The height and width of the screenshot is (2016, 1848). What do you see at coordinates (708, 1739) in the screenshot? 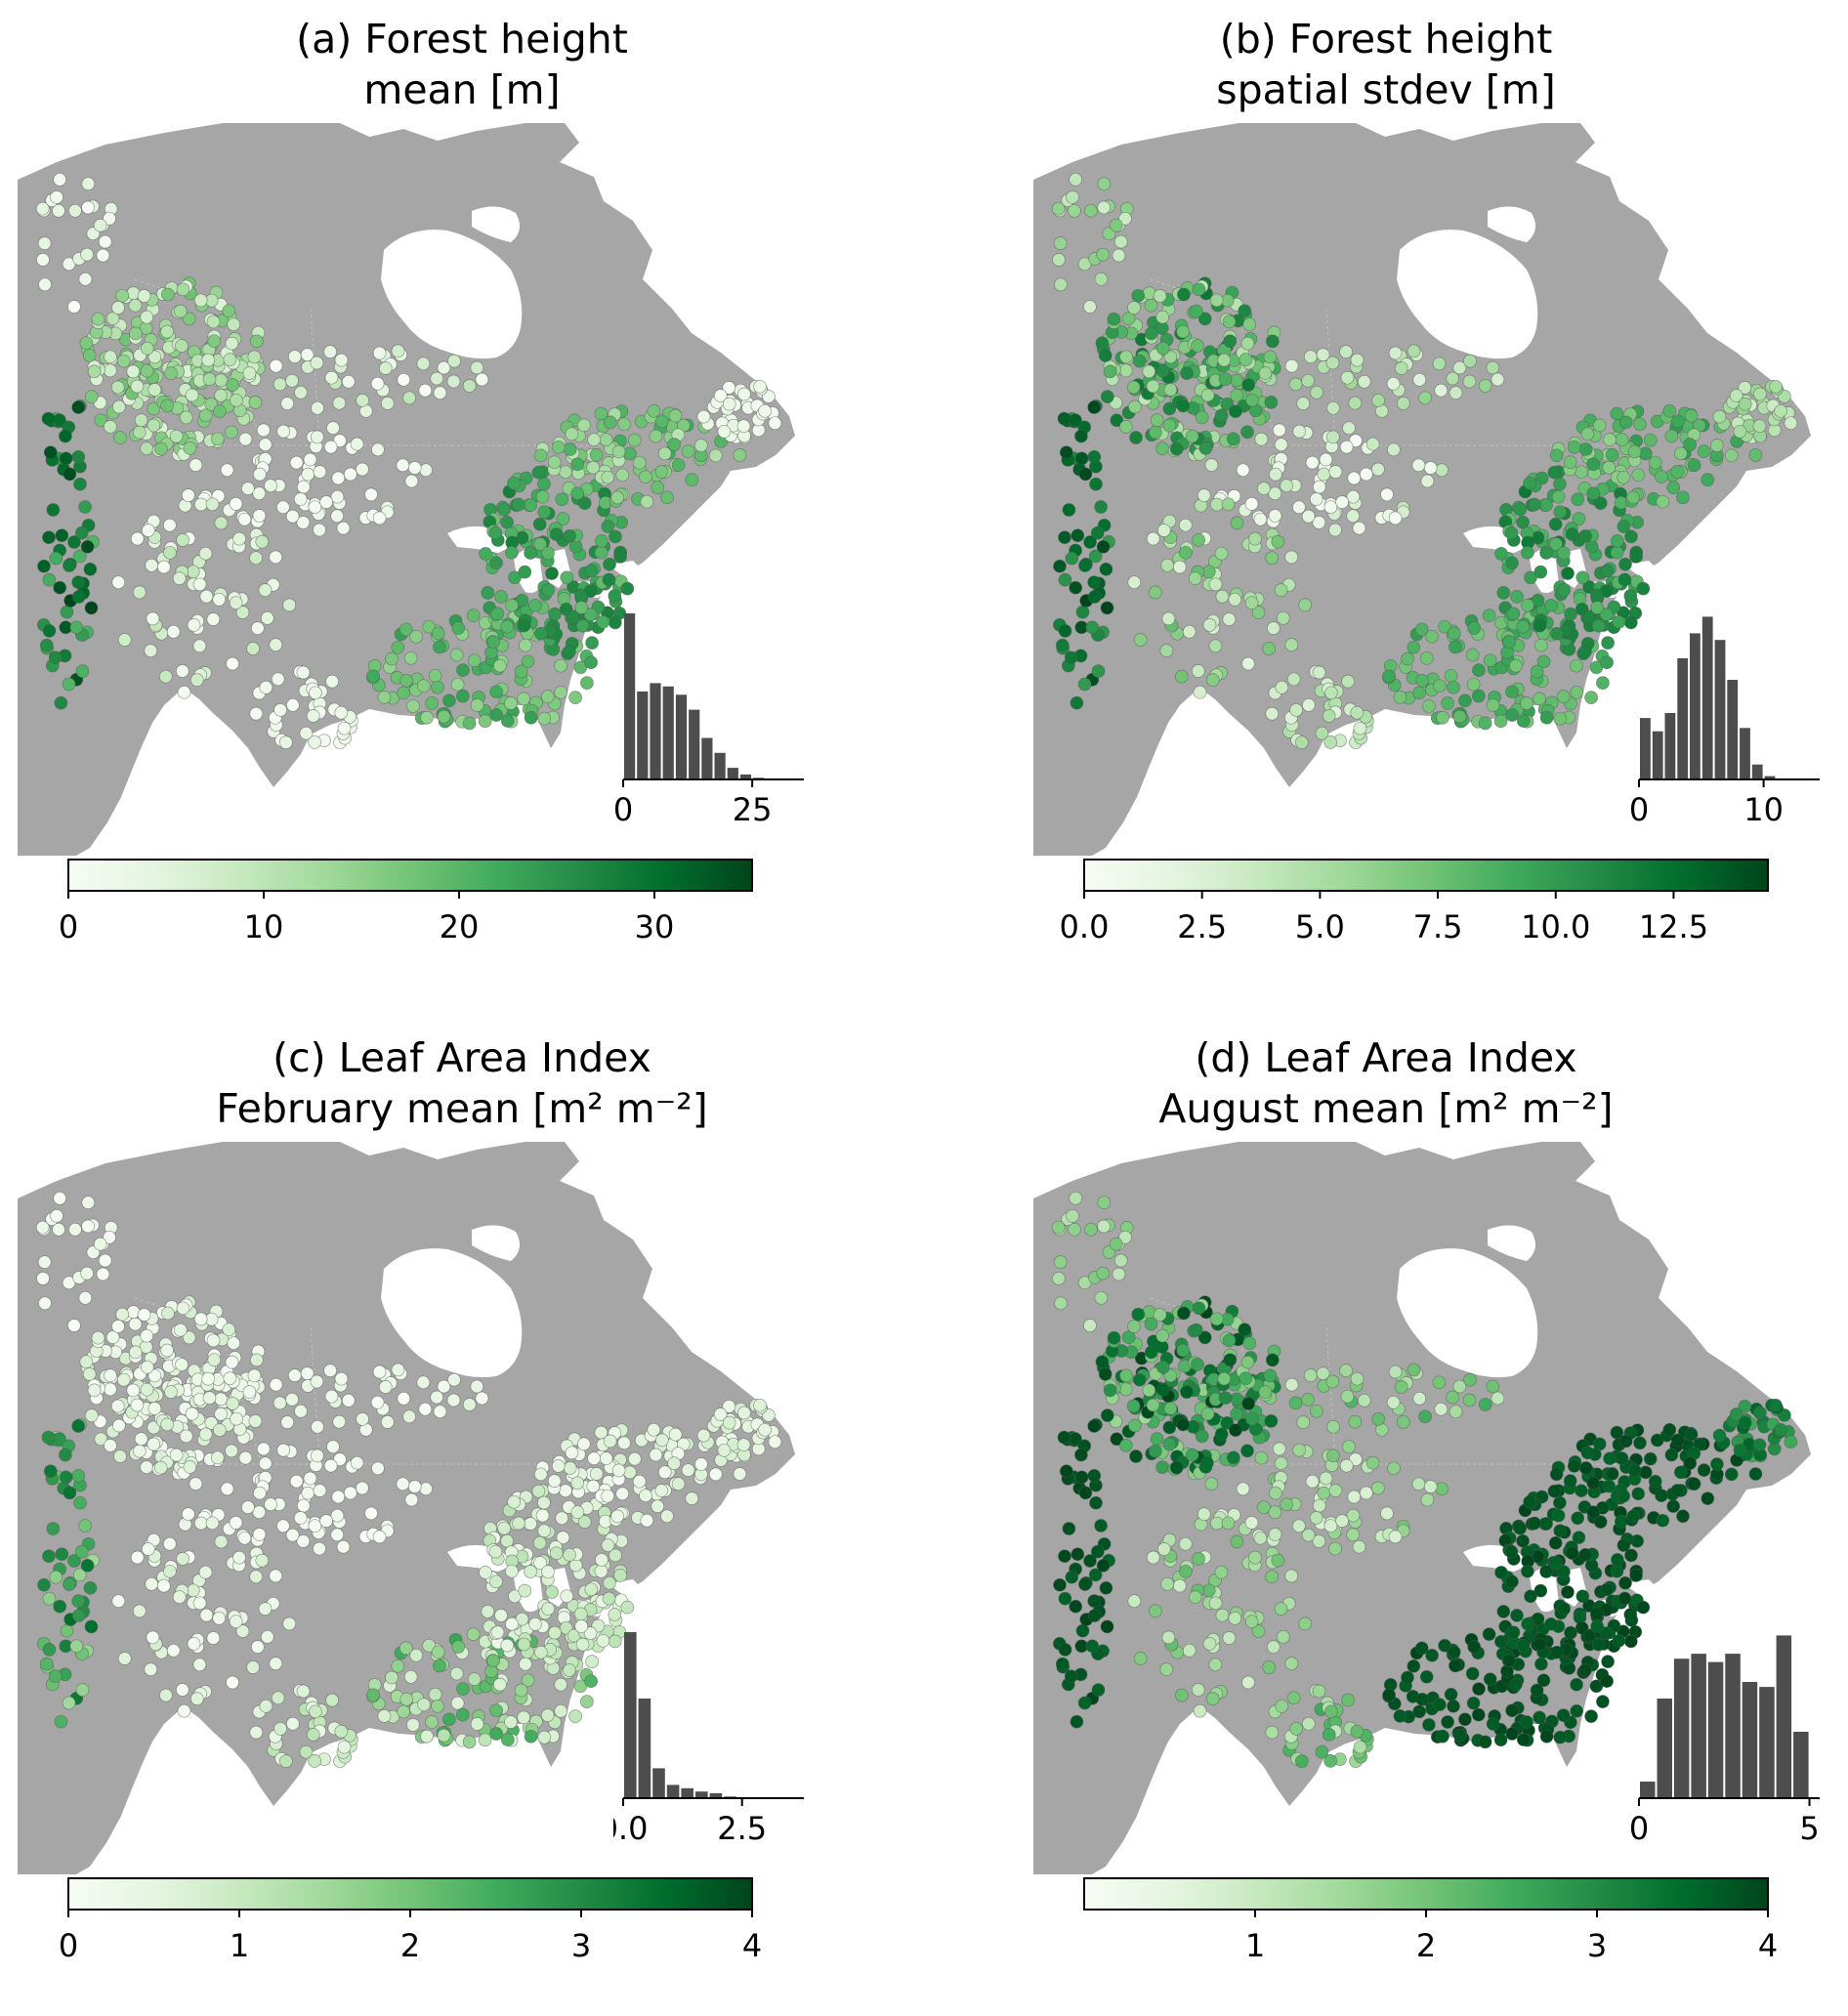
I see `histogram: 0.02.5` at bounding box center [708, 1739].